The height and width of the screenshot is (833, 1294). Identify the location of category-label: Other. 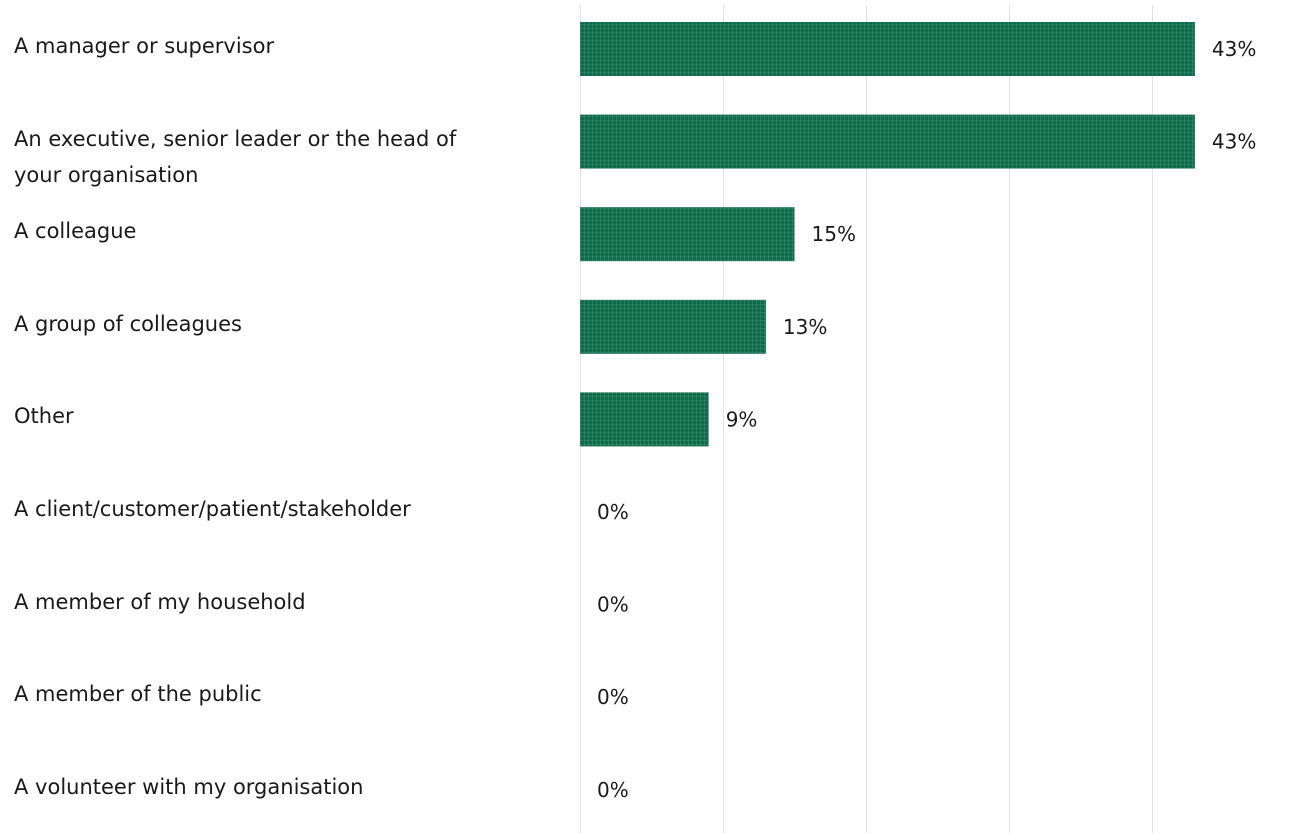
(294, 416).